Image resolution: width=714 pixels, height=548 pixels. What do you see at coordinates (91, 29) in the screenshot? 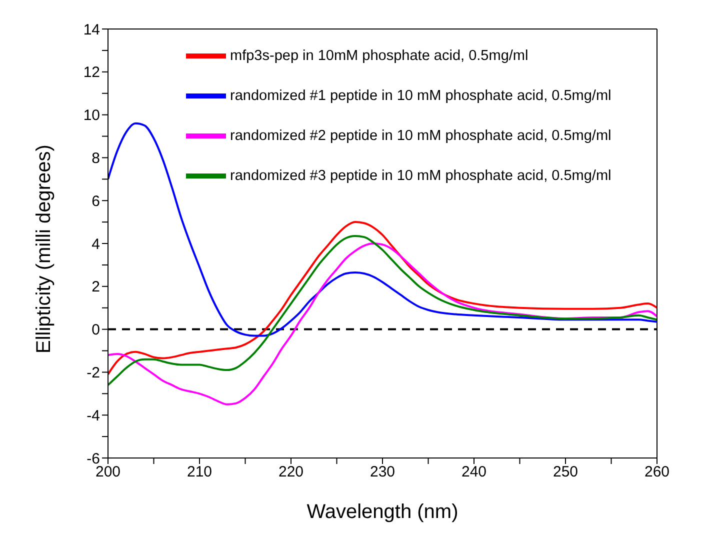
I see `y-tick-label: 14` at bounding box center [91, 29].